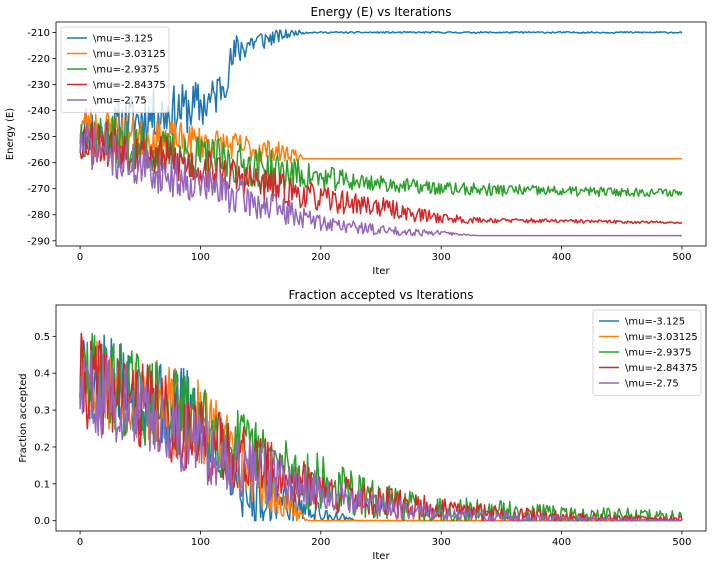 The image size is (712, 568). What do you see at coordinates (38, 163) in the screenshot?
I see `y-tick-label: -260` at bounding box center [38, 163].